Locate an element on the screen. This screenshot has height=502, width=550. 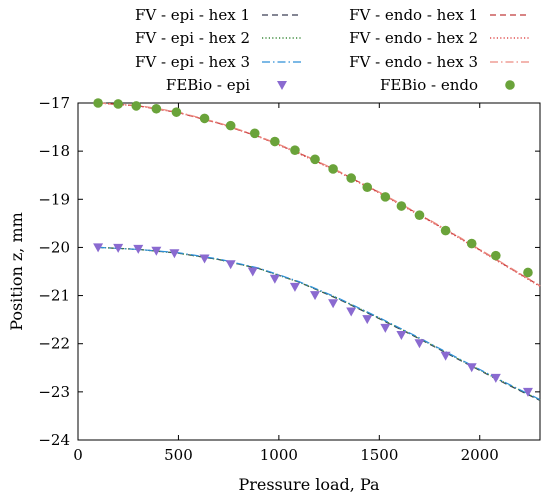
x-tick-label: 500 is located at coordinates (178, 455).